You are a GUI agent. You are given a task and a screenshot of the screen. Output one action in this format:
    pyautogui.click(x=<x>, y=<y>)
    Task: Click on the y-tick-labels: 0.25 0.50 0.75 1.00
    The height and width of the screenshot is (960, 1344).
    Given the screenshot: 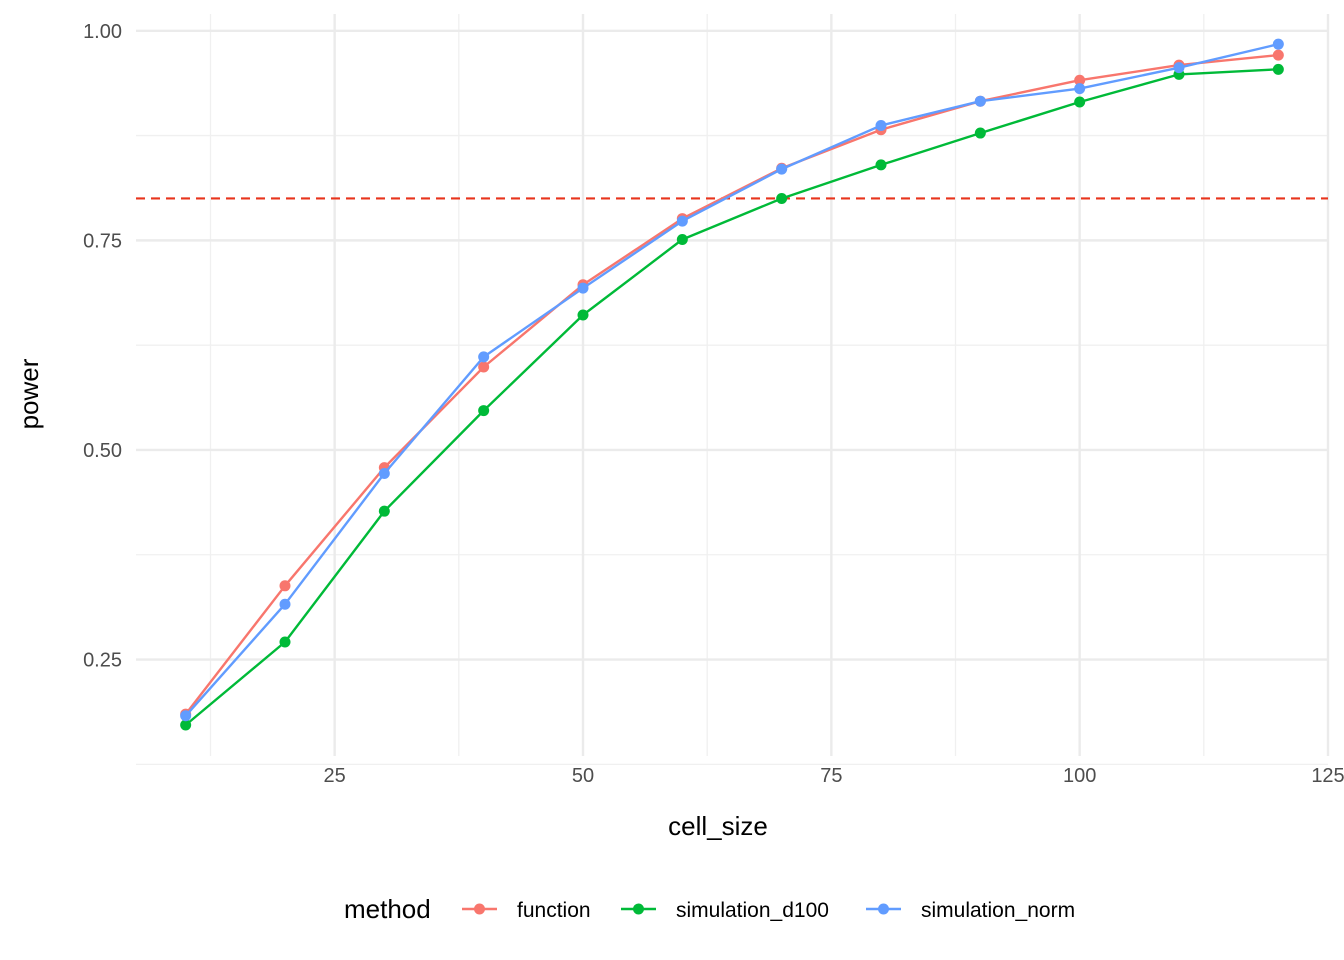 What is the action you would take?
    pyautogui.click(x=102, y=346)
    